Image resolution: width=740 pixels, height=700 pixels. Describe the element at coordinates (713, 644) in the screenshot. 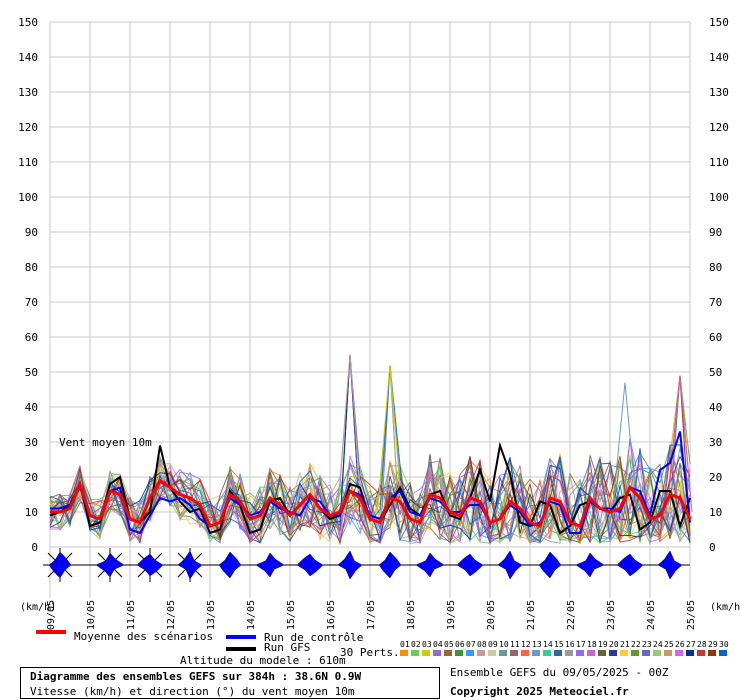

I see `perturbation-id: 29` at that location.